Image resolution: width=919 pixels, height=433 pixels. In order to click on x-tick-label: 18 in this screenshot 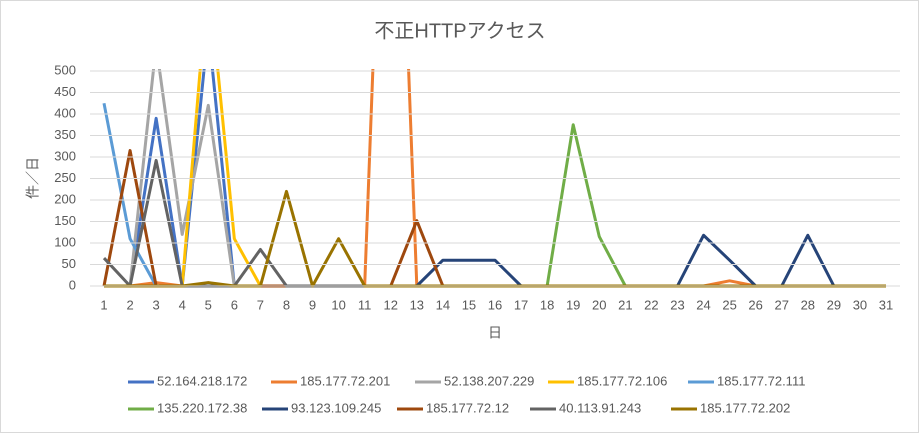, I will do `click(547, 304)`.